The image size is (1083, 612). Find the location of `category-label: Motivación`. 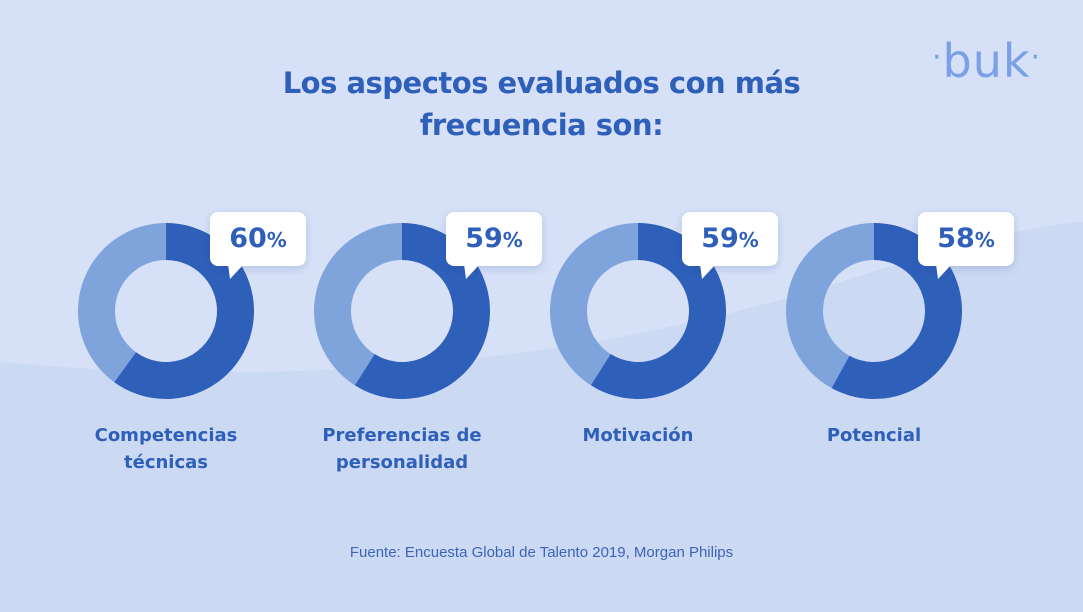

category-label: Motivación is located at coordinates (638, 435).